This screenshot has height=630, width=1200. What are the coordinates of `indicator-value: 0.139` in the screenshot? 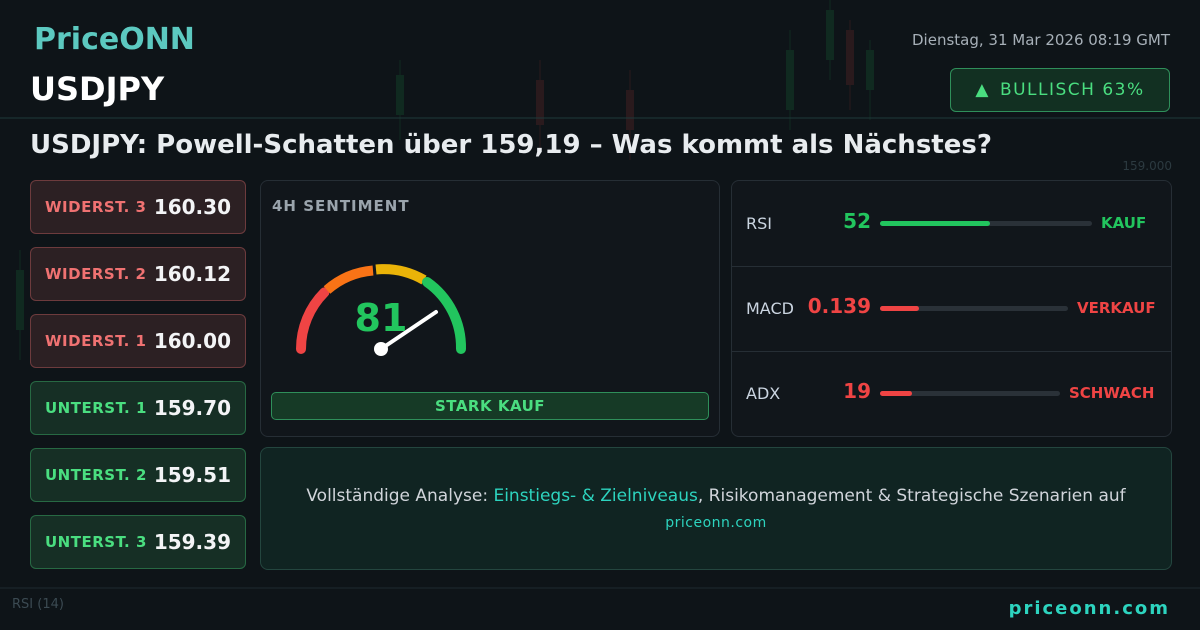 It's located at (839, 306).